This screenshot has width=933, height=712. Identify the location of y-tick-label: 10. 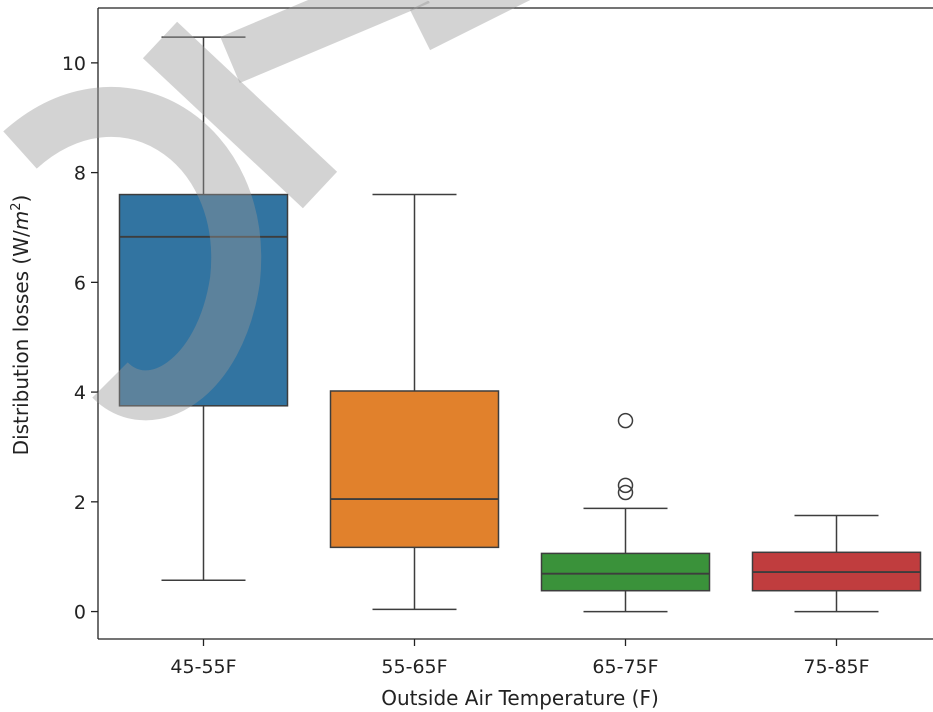
(74, 64).